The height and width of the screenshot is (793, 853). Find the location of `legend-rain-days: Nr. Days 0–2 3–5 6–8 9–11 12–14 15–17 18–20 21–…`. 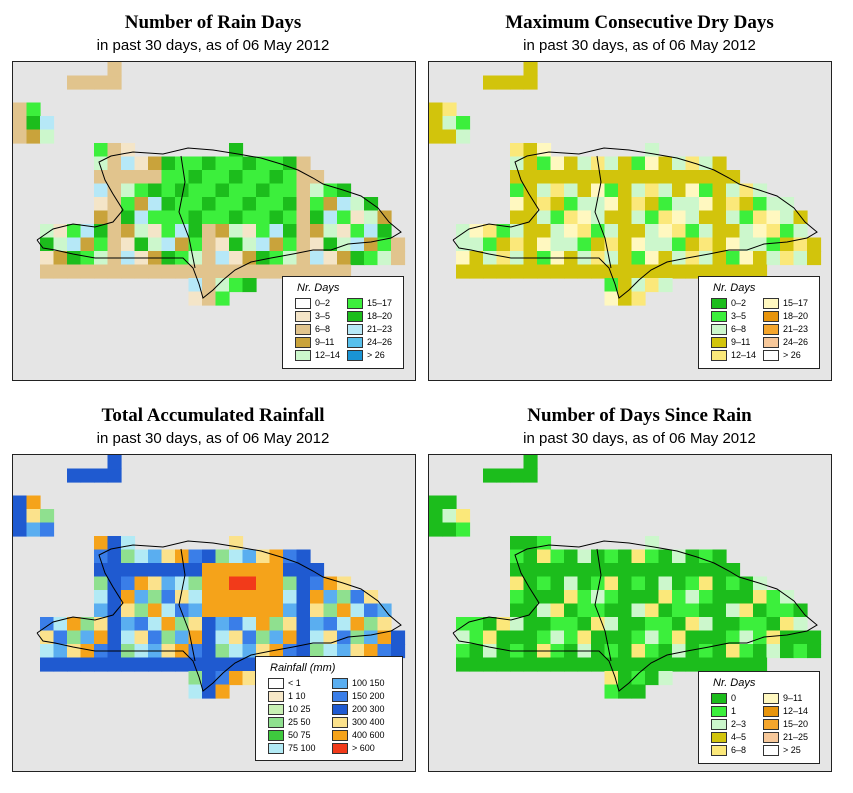

legend-rain-days: Nr. Days 0–2 3–5 6–8 9–11 12–14 15–17 18–20 21–… is located at coordinates (343, 322).